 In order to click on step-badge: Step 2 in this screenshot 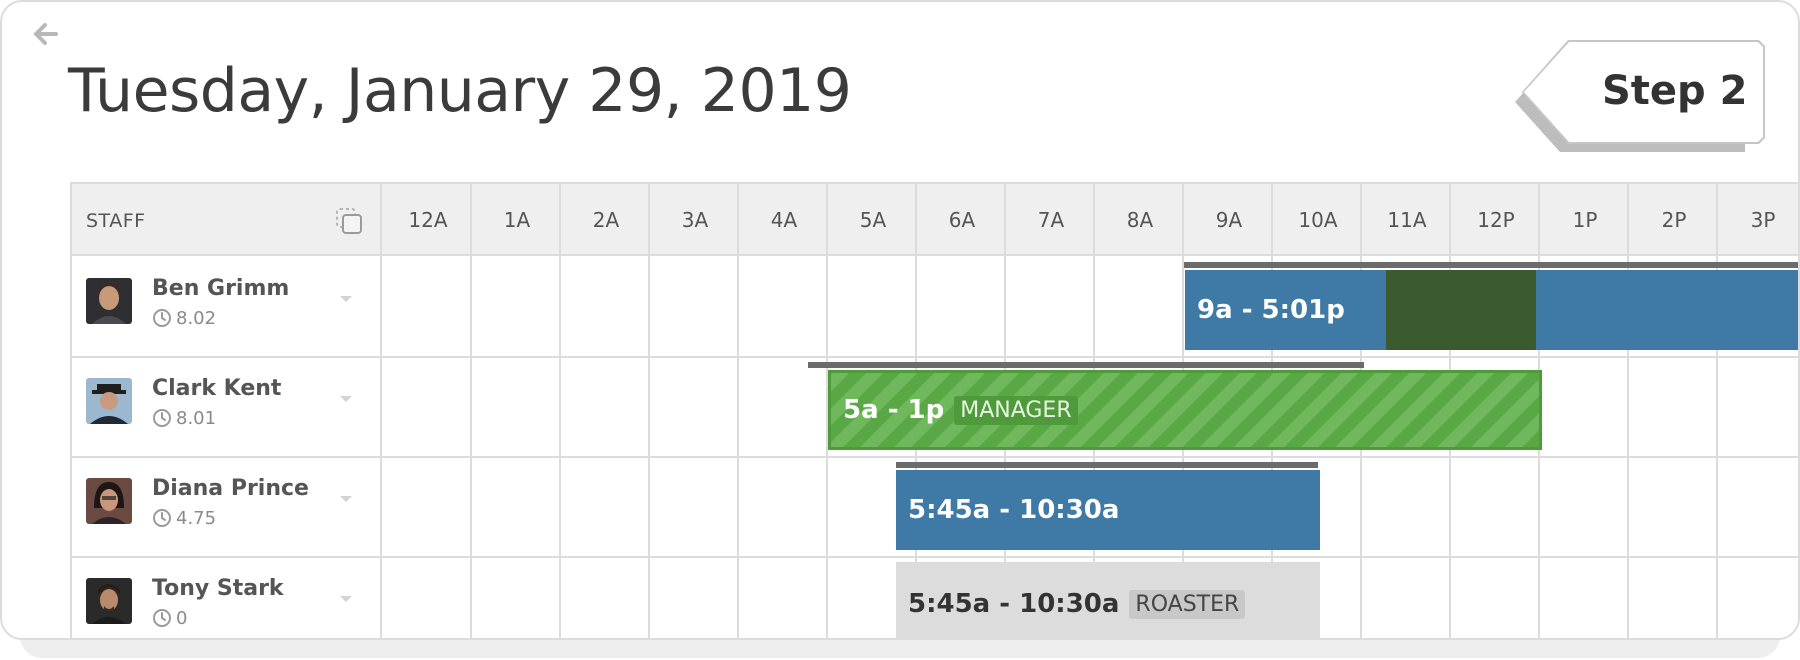, I will do `click(1641, 96)`.